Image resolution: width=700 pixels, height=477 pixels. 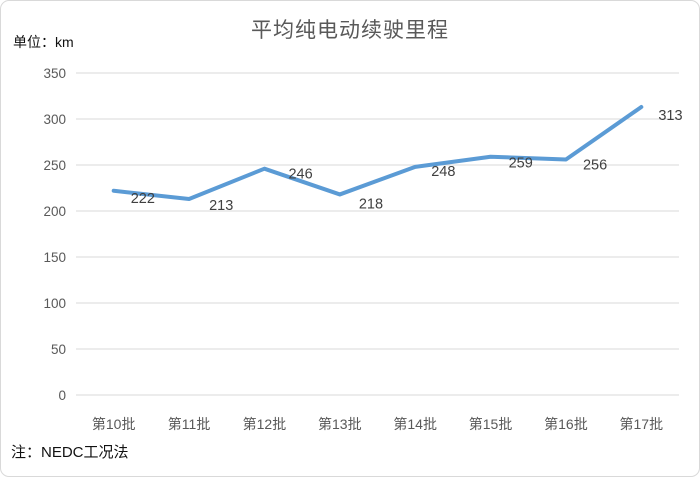 What do you see at coordinates (415, 424) in the screenshot?
I see `x-axis-label: 第14批` at bounding box center [415, 424].